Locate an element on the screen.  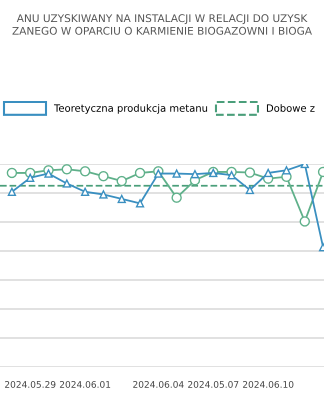
x-tick-label: 2024.06.04 is located at coordinates (158, 384).